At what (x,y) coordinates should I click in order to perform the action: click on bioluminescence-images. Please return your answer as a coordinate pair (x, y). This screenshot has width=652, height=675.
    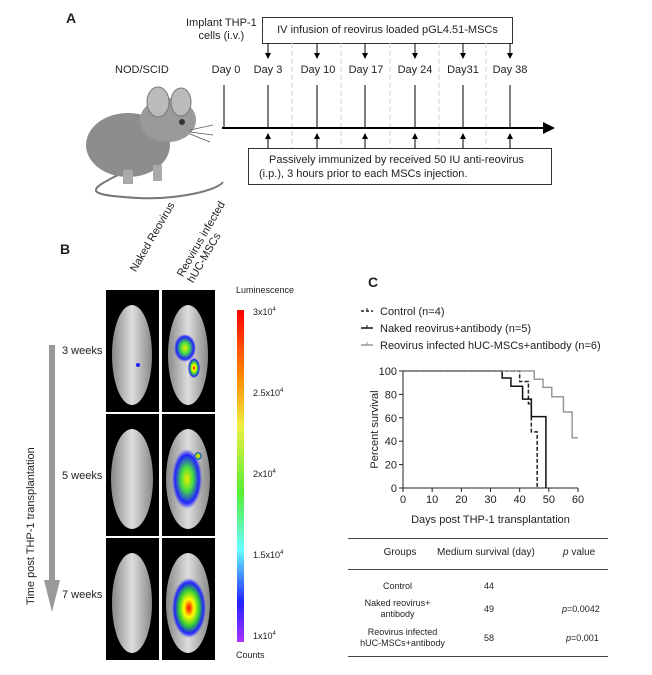
    Looking at the image, I should click on (160, 475).